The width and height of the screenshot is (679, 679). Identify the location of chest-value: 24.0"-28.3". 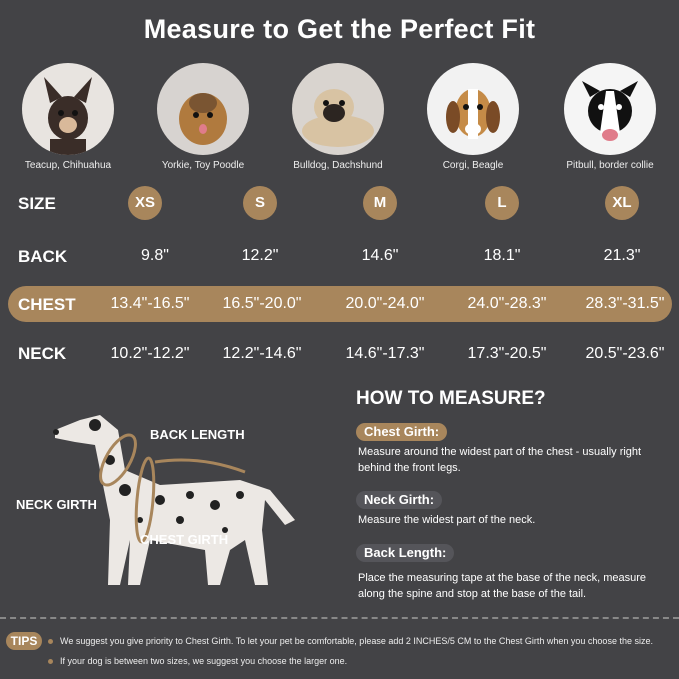
(507, 303).